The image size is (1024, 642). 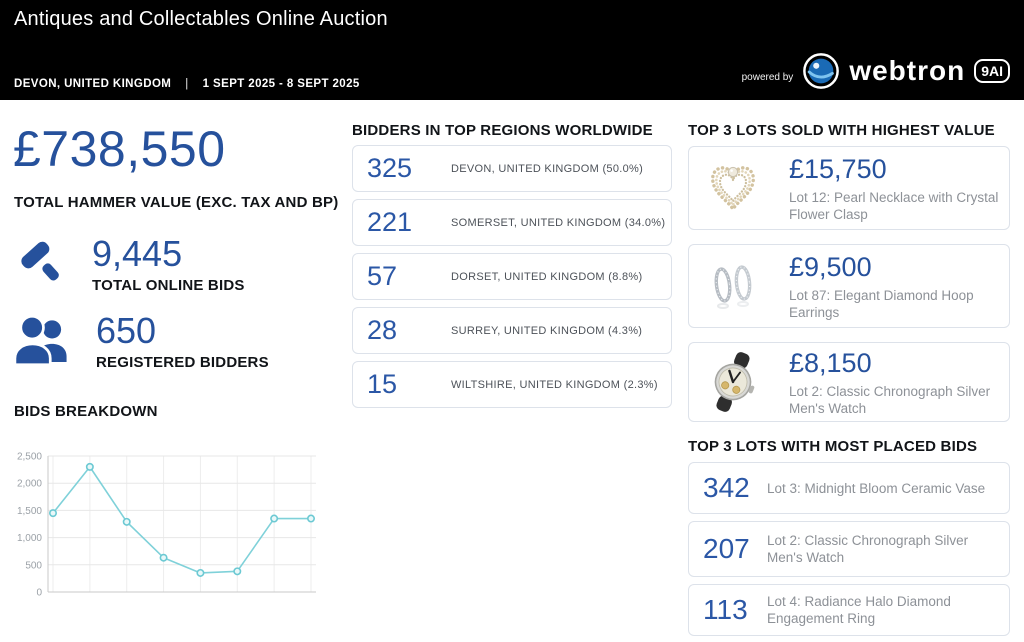 I want to click on brand-name: webtron, so click(x=907, y=70).